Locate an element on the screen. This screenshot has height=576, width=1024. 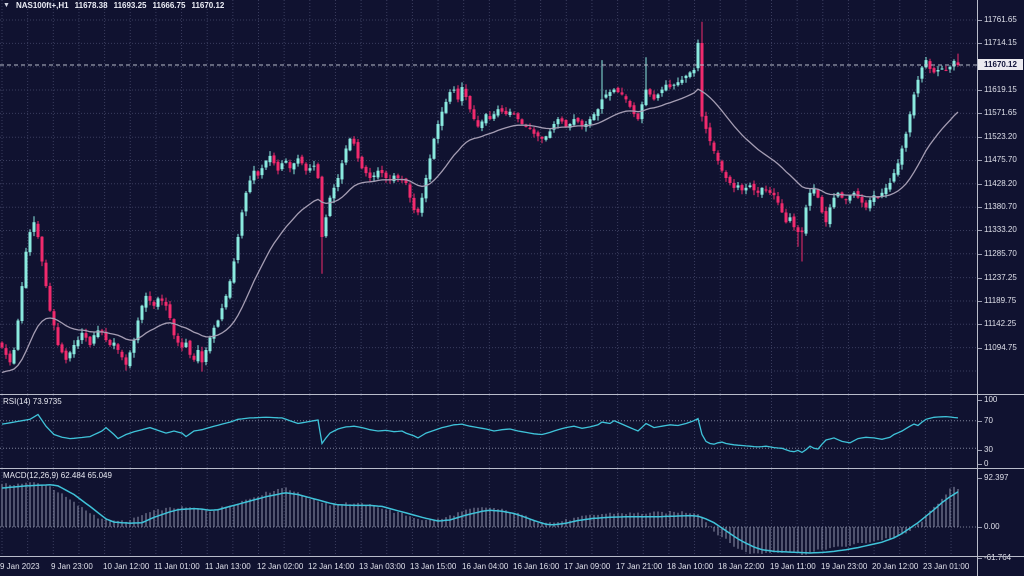
symbol-period-label: NAS100ft+,H1 is located at coordinates (42, 5).